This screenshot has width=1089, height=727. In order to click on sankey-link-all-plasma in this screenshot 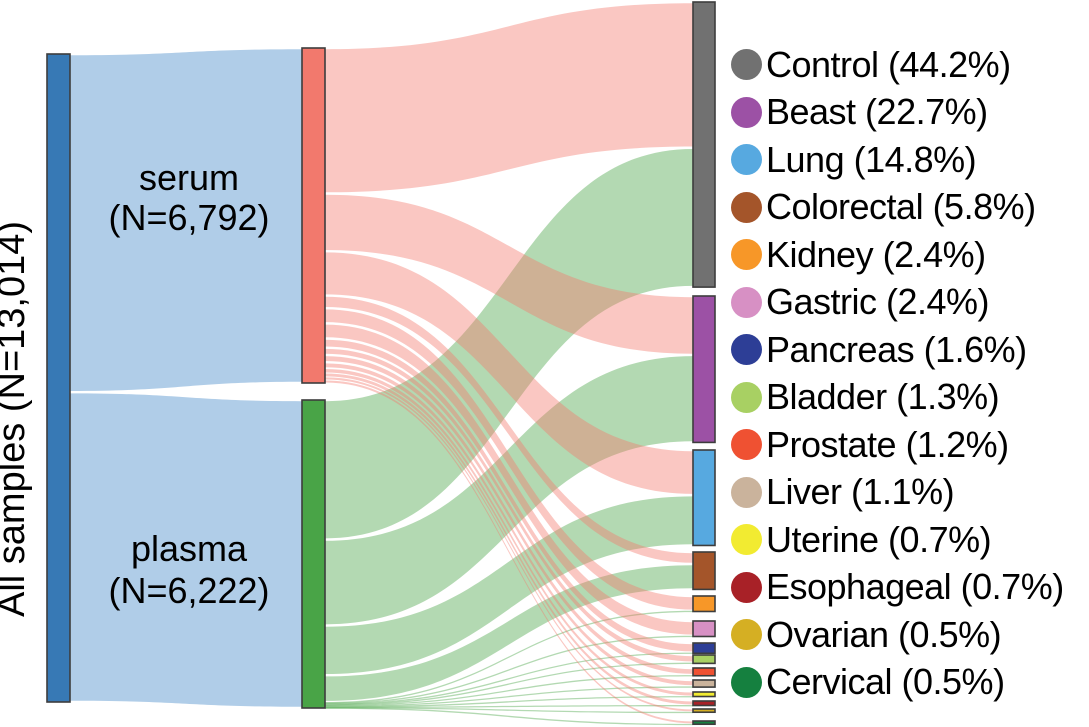, I will do `click(186, 550)`.